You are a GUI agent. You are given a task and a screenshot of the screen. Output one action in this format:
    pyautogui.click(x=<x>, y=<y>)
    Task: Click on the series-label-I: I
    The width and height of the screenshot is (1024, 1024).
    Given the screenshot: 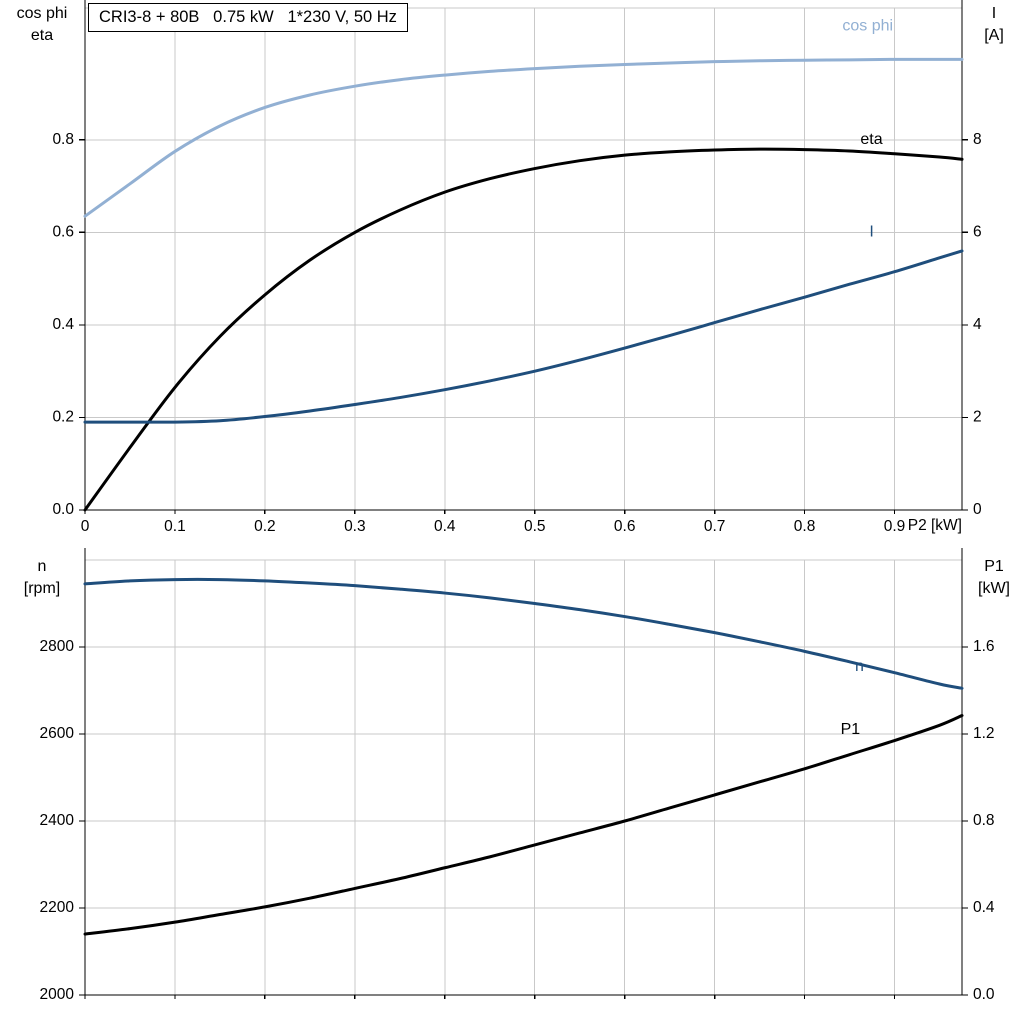 What is the action you would take?
    pyautogui.click(x=871, y=232)
    